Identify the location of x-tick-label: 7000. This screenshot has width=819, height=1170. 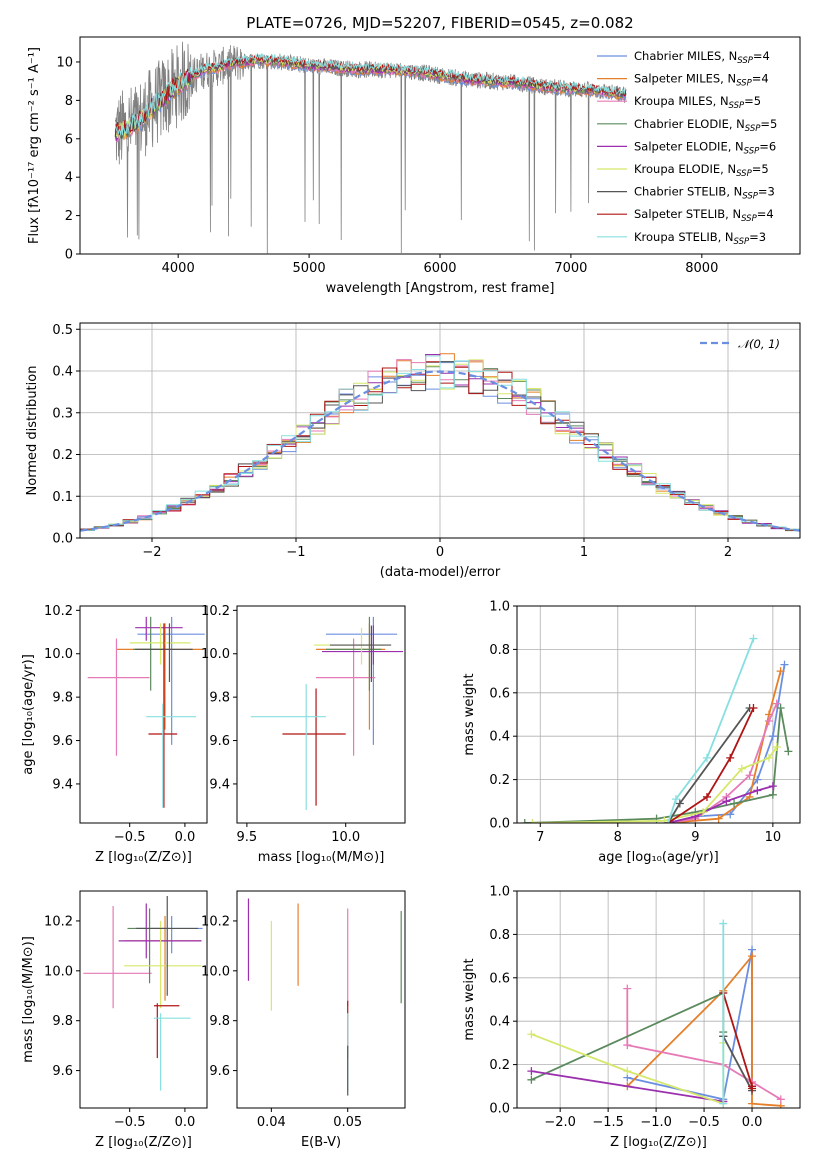
(570, 268).